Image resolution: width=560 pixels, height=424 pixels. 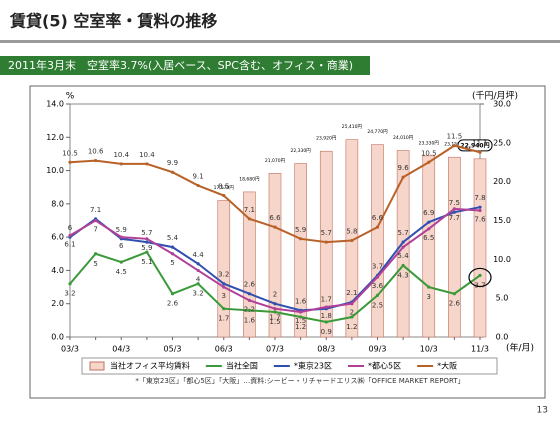 I want to click on point-label: 3.2, so click(x=223, y=275).